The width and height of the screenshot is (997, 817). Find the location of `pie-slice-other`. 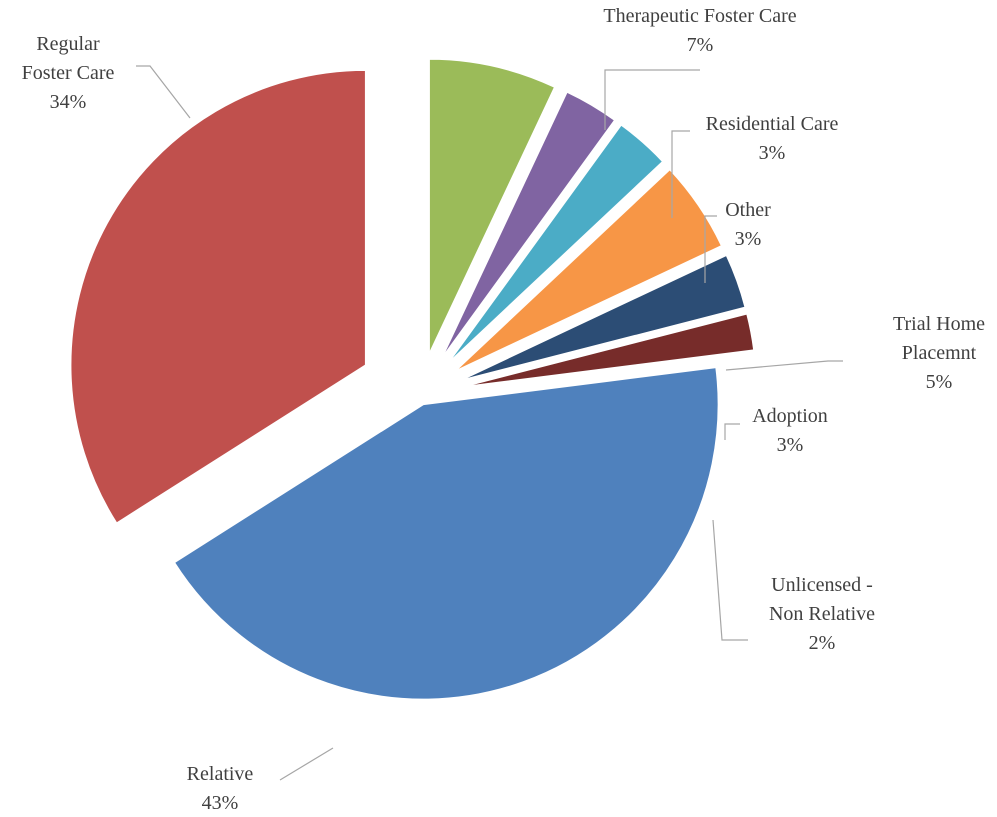

pie-slice-other is located at coordinates (555, 244).